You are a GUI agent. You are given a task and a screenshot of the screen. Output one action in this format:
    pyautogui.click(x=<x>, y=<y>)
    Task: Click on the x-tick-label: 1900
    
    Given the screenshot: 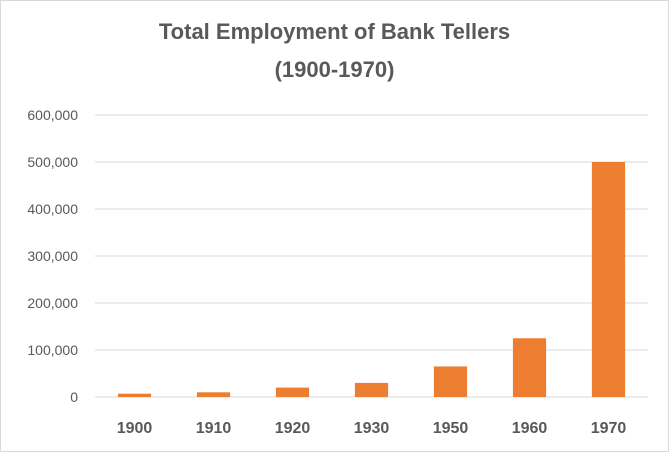 What is the action you would take?
    pyautogui.click(x=135, y=428)
    